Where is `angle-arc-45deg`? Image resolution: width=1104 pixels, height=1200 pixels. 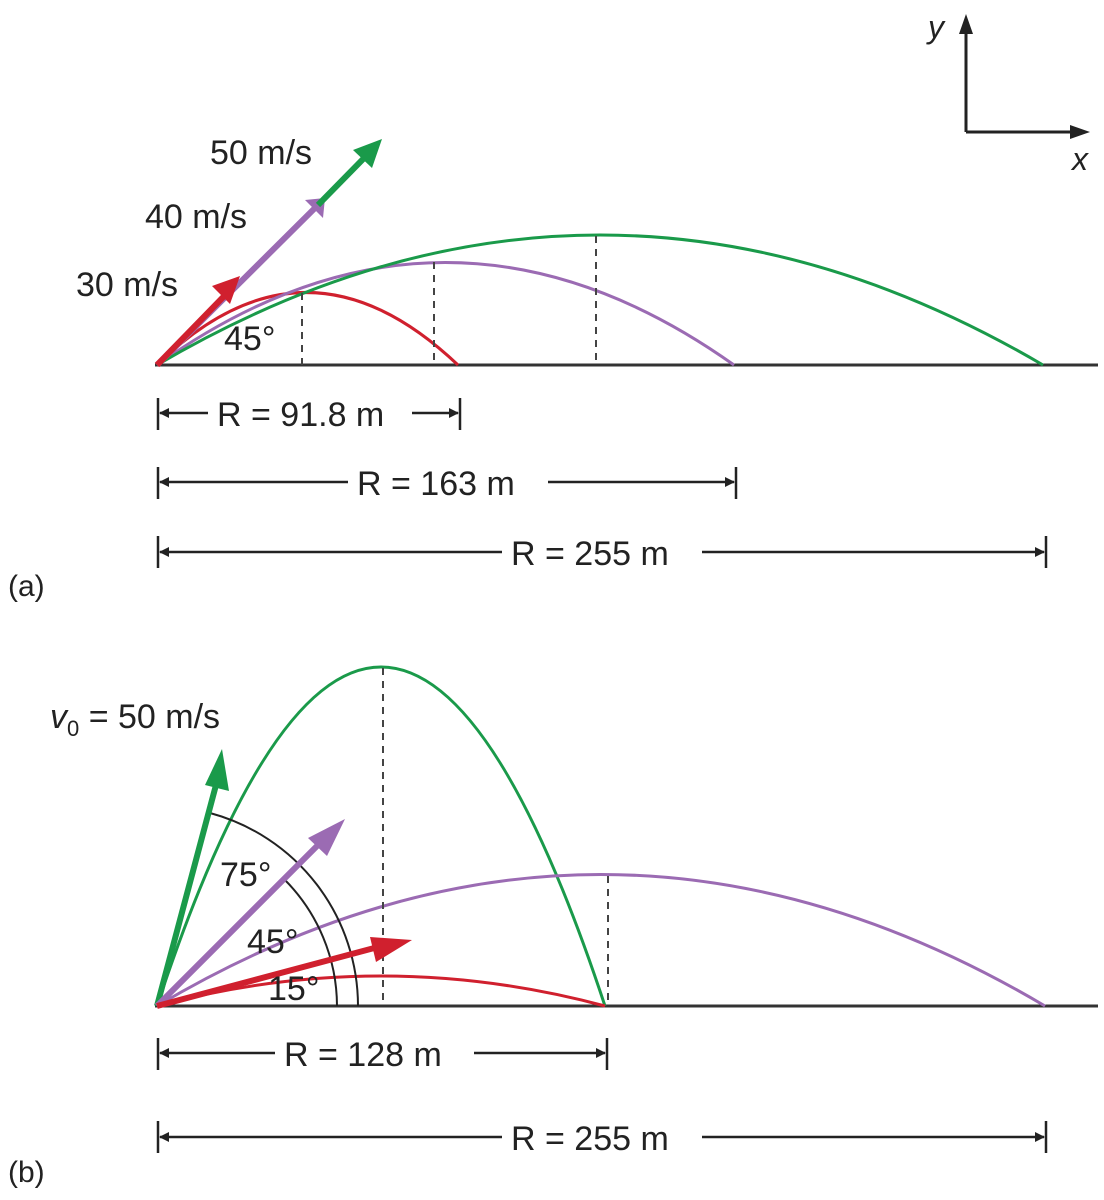
angle-arc-45deg is located at coordinates (310, 942).